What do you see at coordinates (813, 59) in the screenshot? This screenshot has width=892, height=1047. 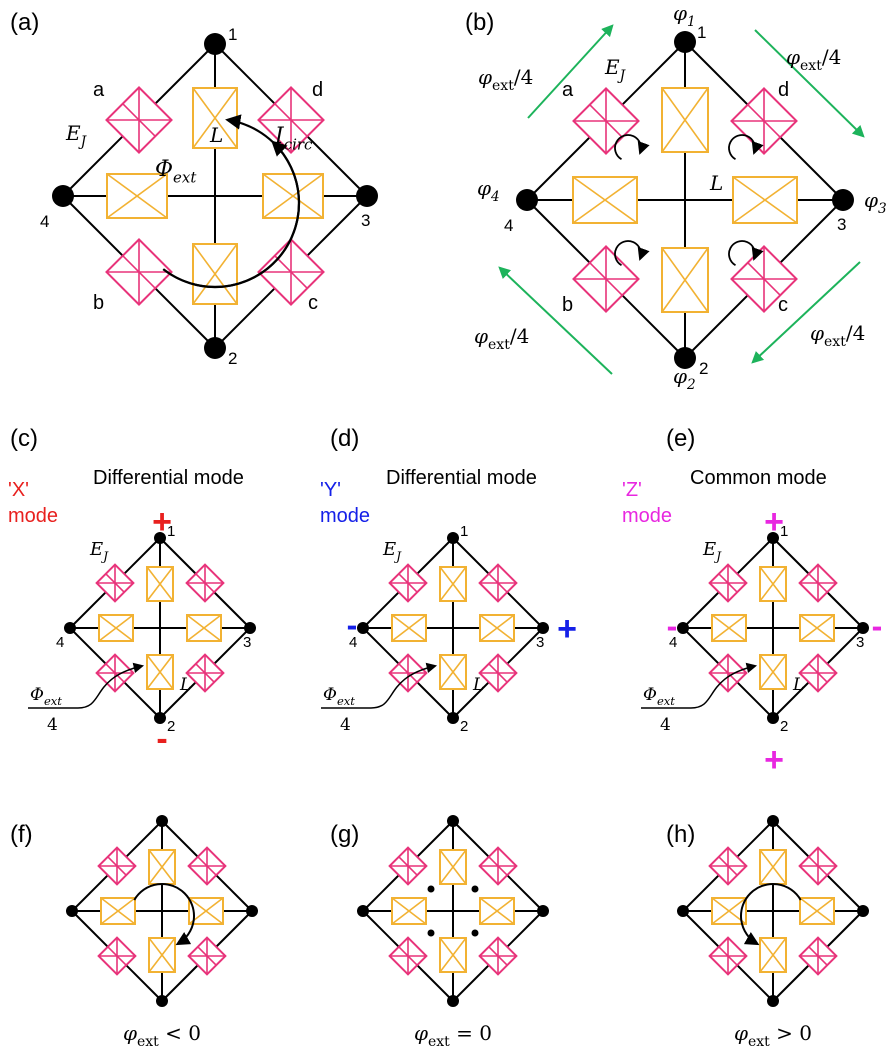 I see `flux-label-top-right: φext/4` at bounding box center [813, 59].